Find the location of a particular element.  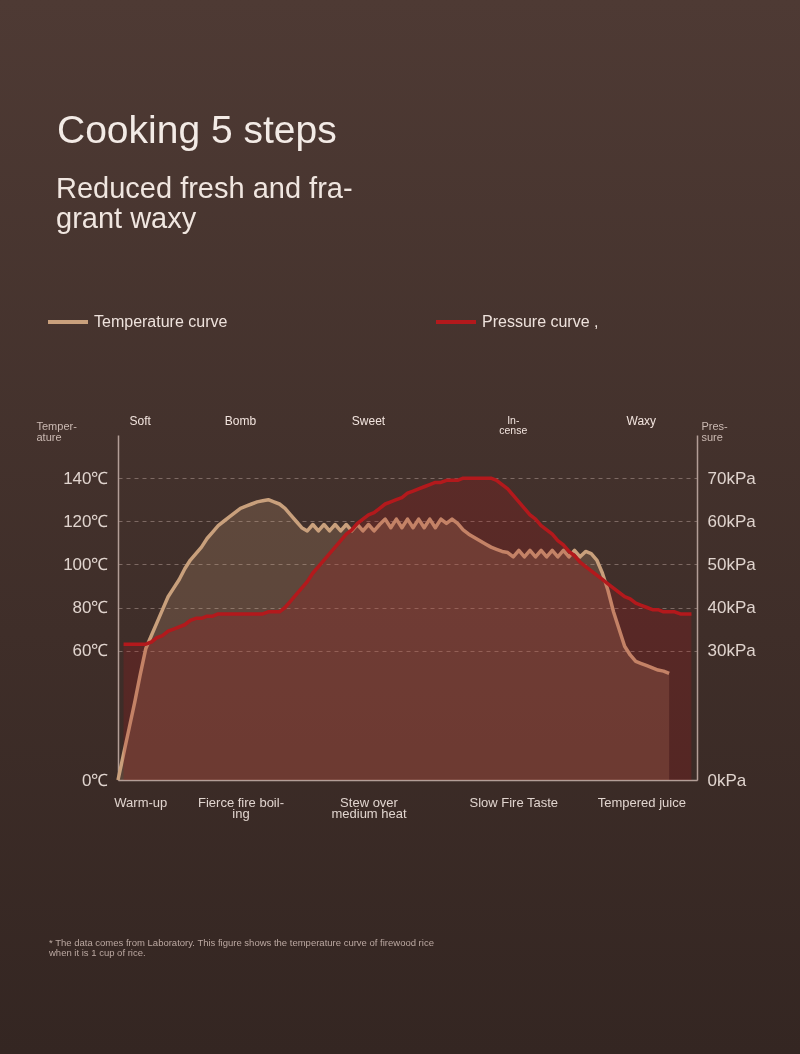

y2-tick-label: 30kPa is located at coordinates (732, 651).